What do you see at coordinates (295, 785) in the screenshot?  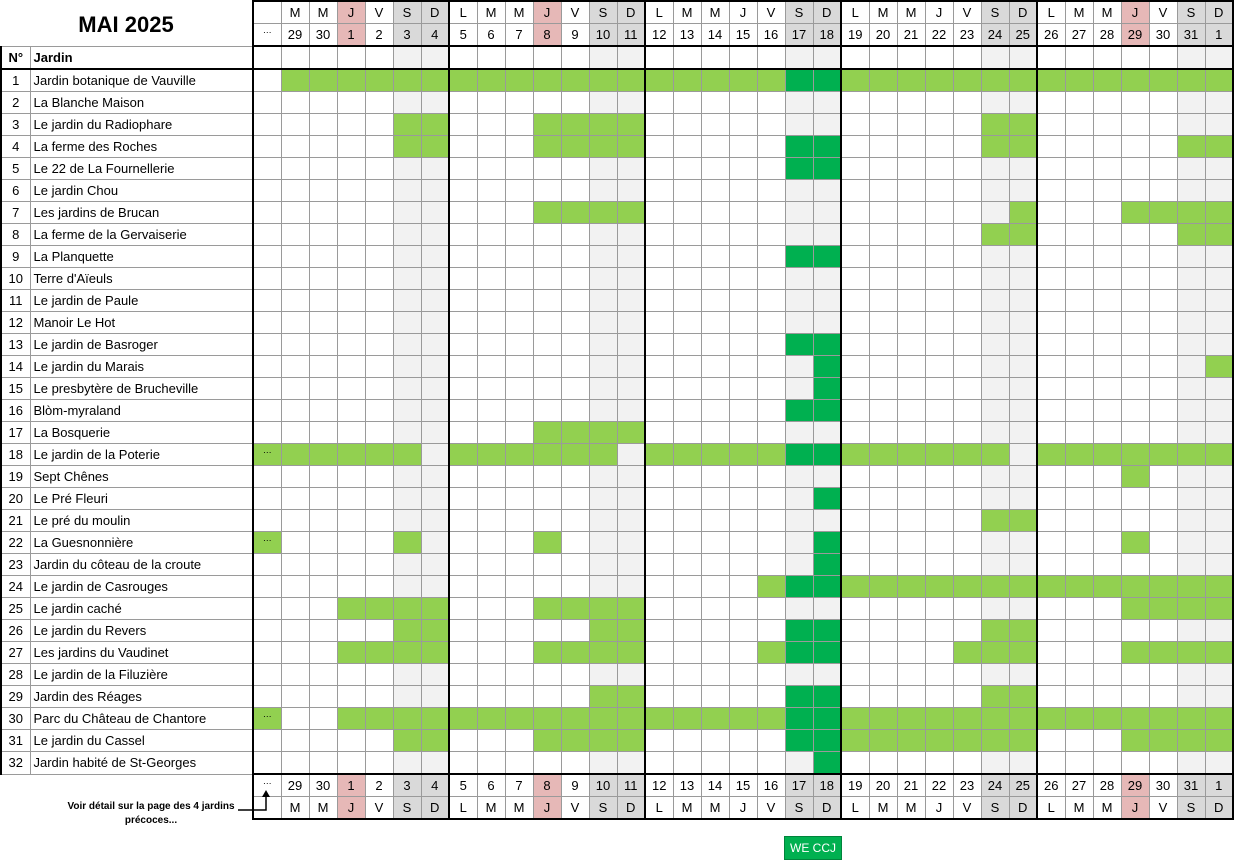 I see `date-cell: 29` at bounding box center [295, 785].